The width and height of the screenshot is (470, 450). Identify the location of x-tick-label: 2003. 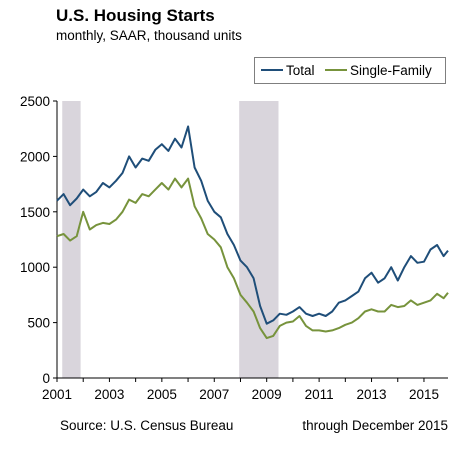
(109, 394).